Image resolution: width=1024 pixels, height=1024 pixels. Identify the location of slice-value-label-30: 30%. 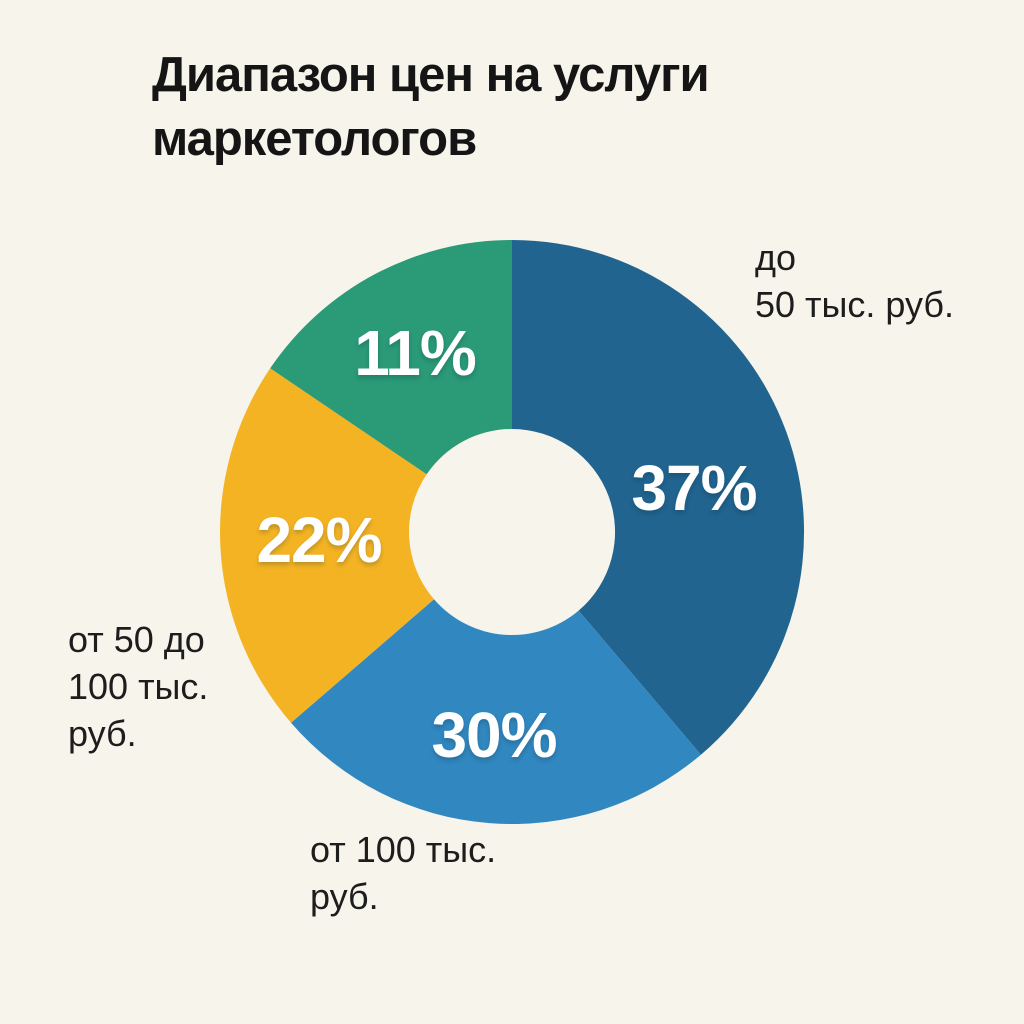
(494, 735).